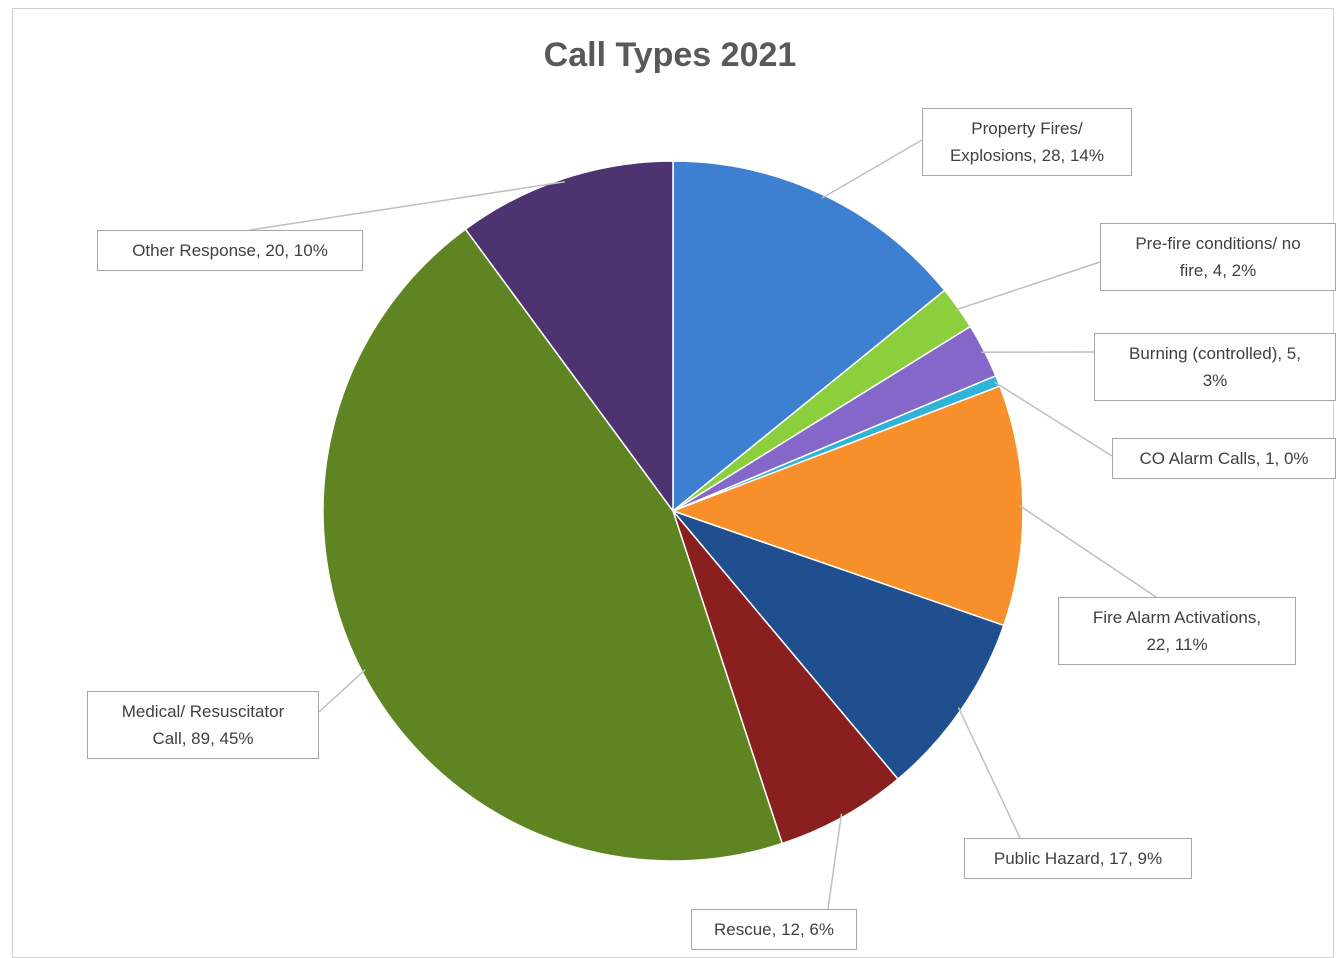  I want to click on data-label: Fire Alarm Activations,22, 11%, so click(1177, 631).